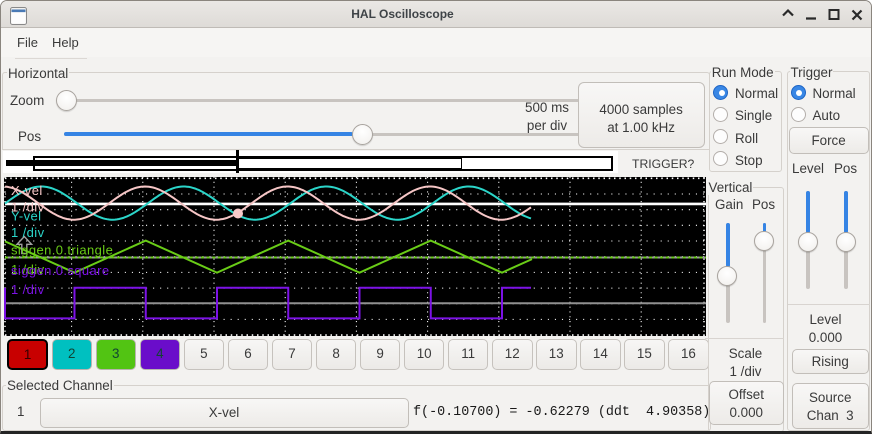 The width and height of the screenshot is (872, 434). What do you see at coordinates (26, 215) in the screenshot?
I see `svg-text: Y-vel` at bounding box center [26, 215].